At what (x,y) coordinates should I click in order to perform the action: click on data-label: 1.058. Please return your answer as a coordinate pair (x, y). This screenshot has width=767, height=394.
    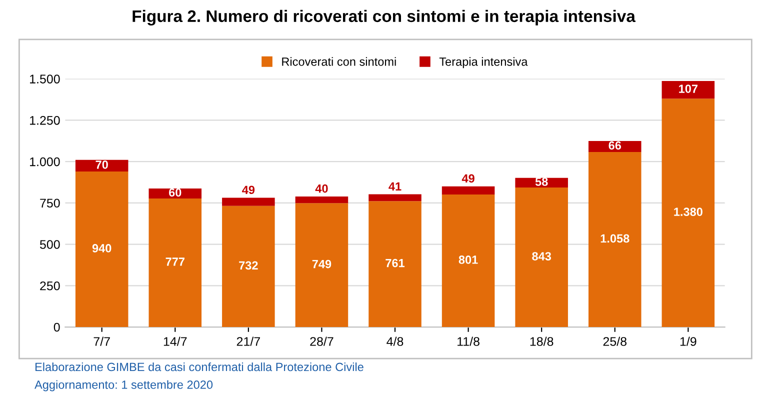
    Looking at the image, I should click on (615, 238).